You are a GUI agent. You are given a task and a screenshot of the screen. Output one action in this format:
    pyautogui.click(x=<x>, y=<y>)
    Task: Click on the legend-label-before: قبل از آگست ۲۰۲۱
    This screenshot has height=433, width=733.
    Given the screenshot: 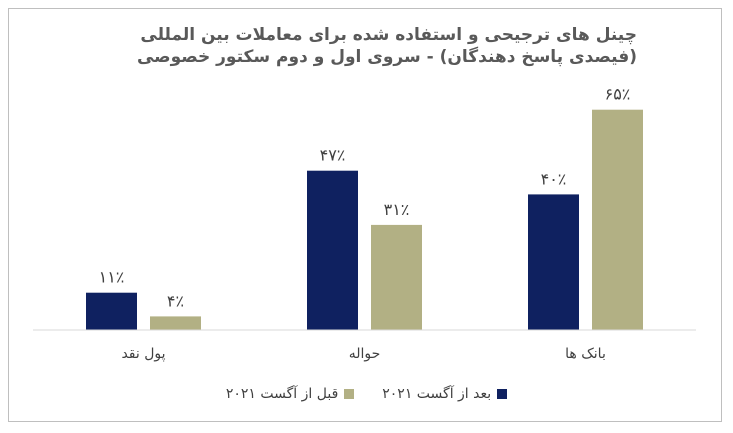 What is the action you would take?
    pyautogui.click(x=282, y=394)
    